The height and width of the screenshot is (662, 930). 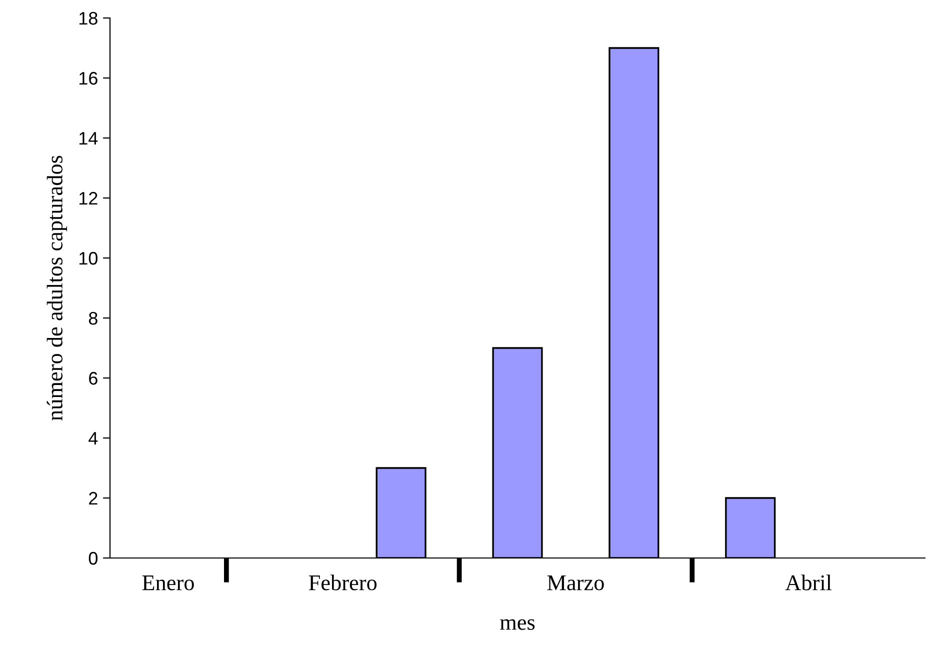 What do you see at coordinates (88, 258) in the screenshot?
I see `y-tick-label: 10` at bounding box center [88, 258].